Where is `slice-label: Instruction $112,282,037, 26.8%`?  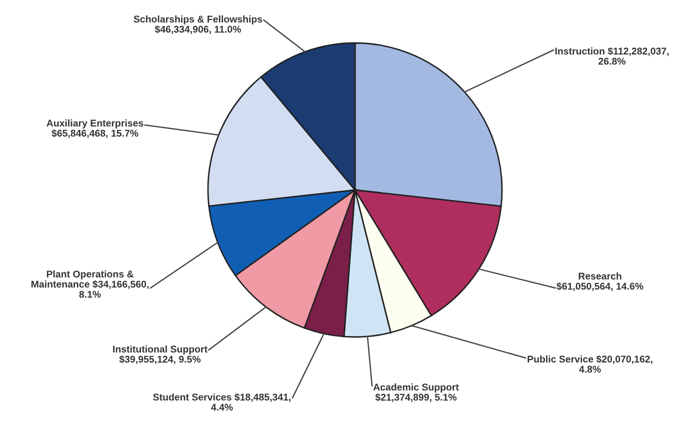 slice-label: Instruction $112,282,037, 26.8% is located at coordinates (612, 56).